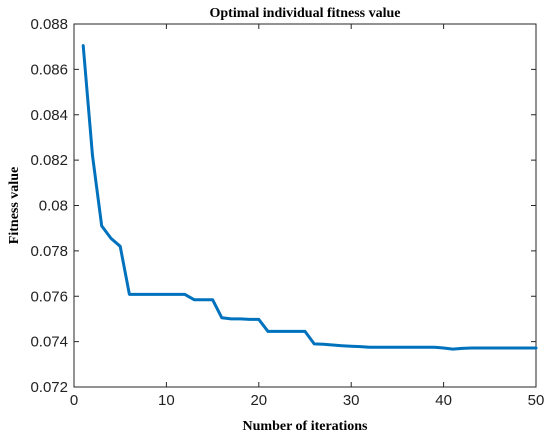 The height and width of the screenshot is (436, 550). I want to click on x-tick-label: 50, so click(536, 400).